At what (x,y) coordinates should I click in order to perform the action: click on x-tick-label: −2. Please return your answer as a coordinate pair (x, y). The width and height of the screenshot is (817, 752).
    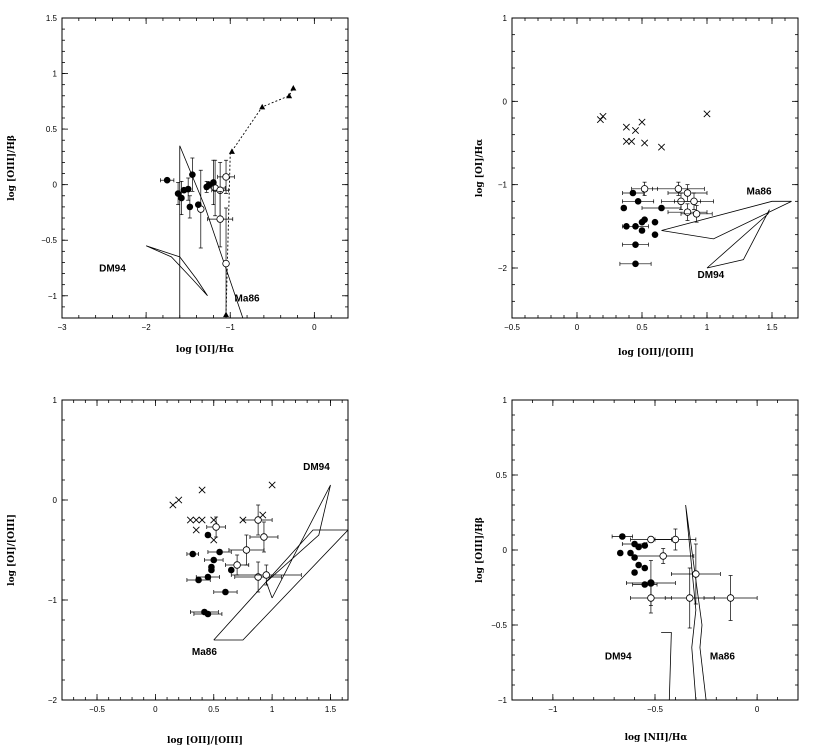
    Looking at the image, I should click on (147, 327).